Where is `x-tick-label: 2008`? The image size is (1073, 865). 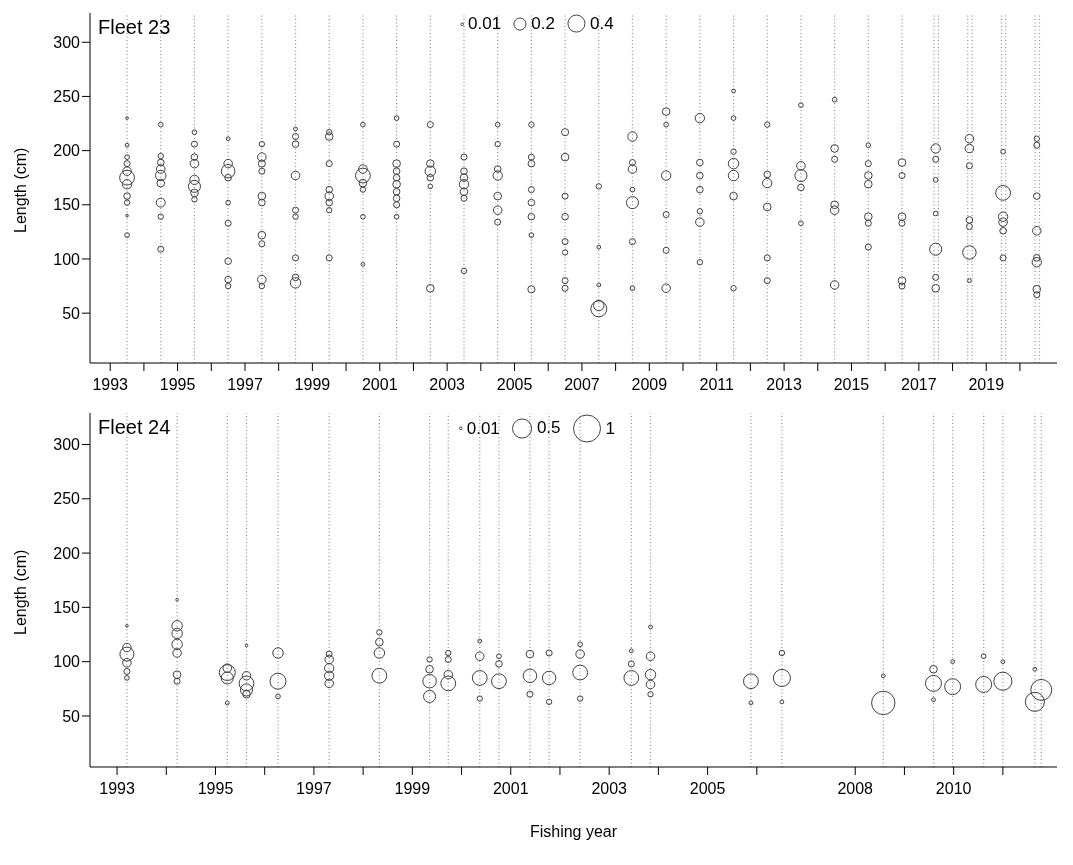 x-tick-label: 2008 is located at coordinates (855, 789).